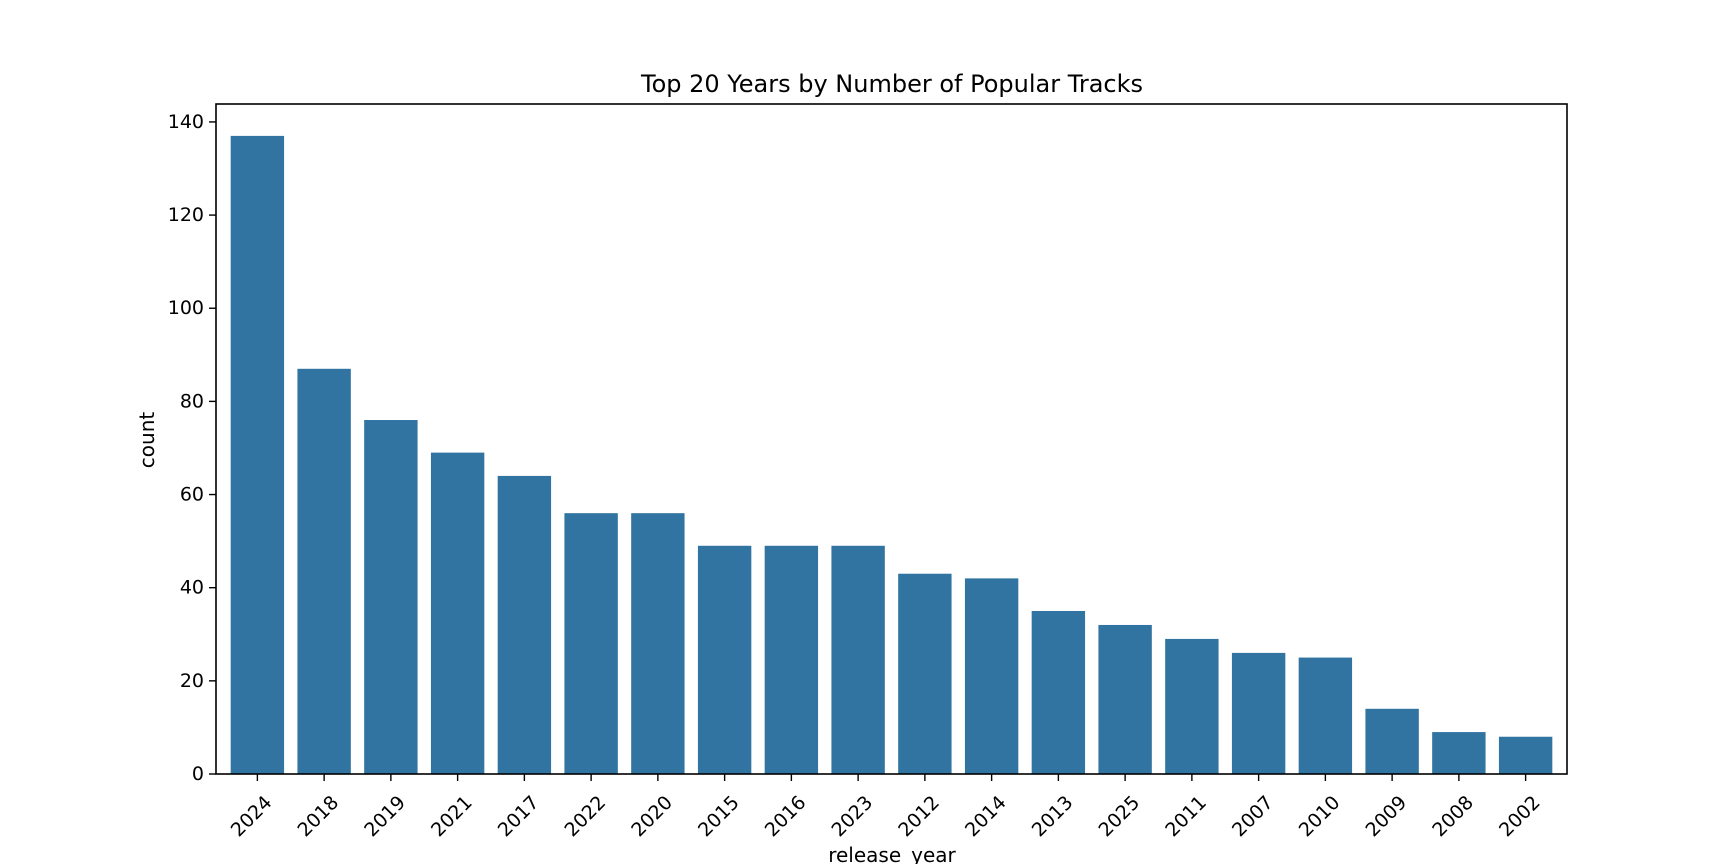 The height and width of the screenshot is (868, 1728). I want to click on y-tick-label: 20, so click(192, 681).